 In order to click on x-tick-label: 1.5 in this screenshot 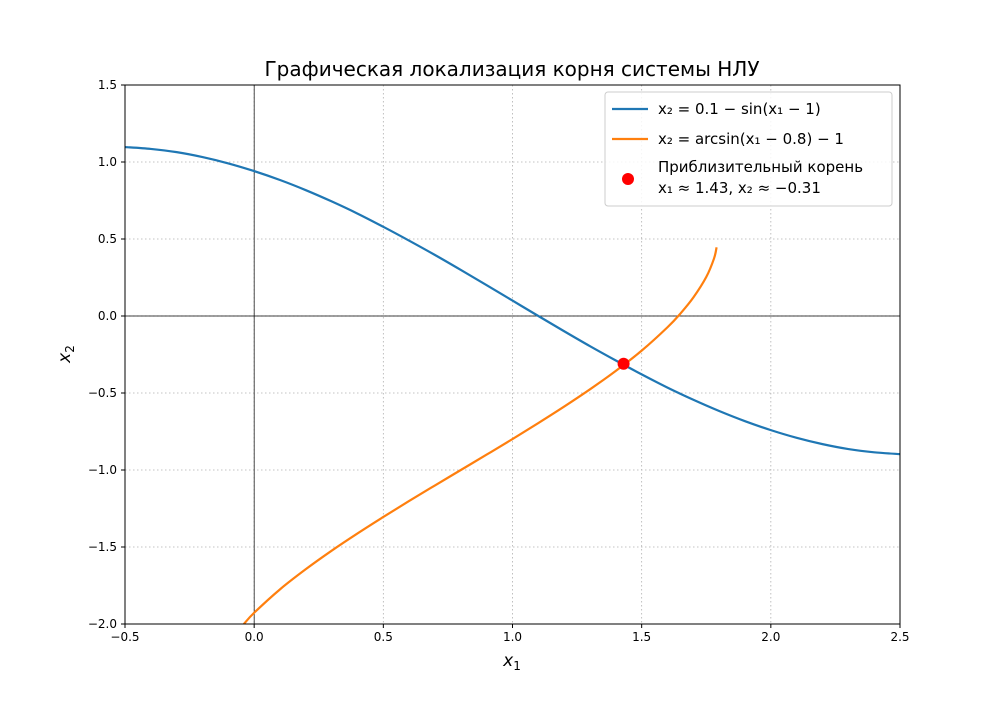, I will do `click(641, 637)`.